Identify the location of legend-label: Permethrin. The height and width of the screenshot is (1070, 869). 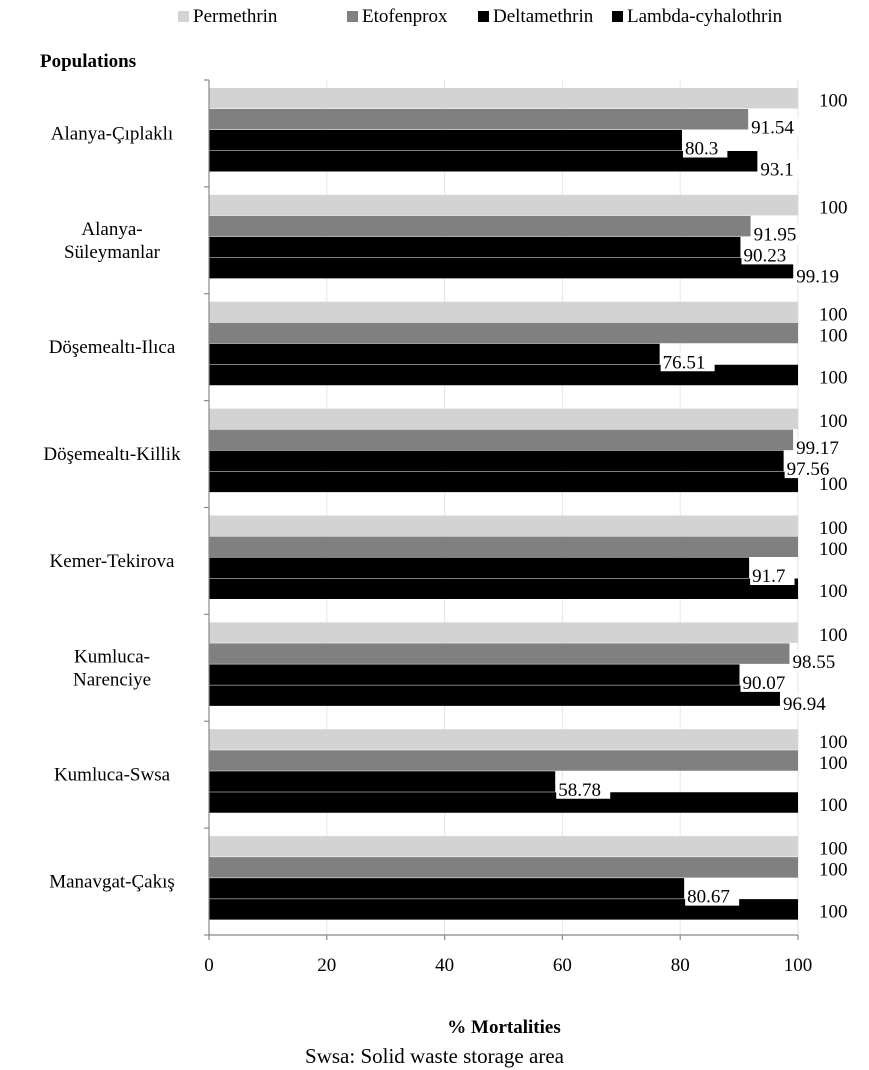
(235, 16).